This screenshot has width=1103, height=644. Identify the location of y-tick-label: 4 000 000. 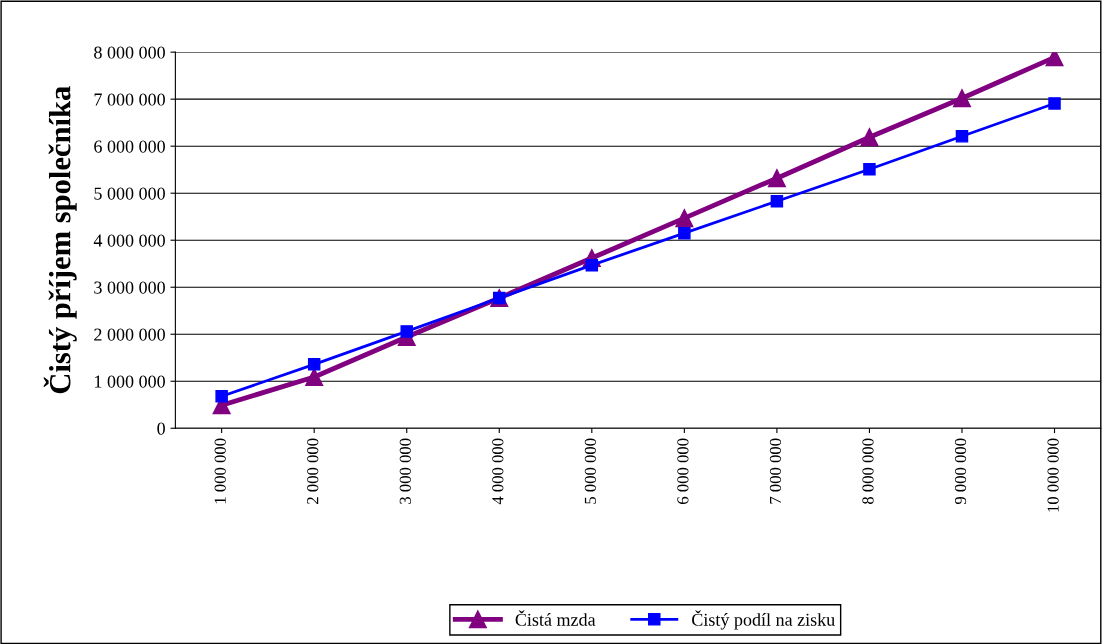
(129, 240).